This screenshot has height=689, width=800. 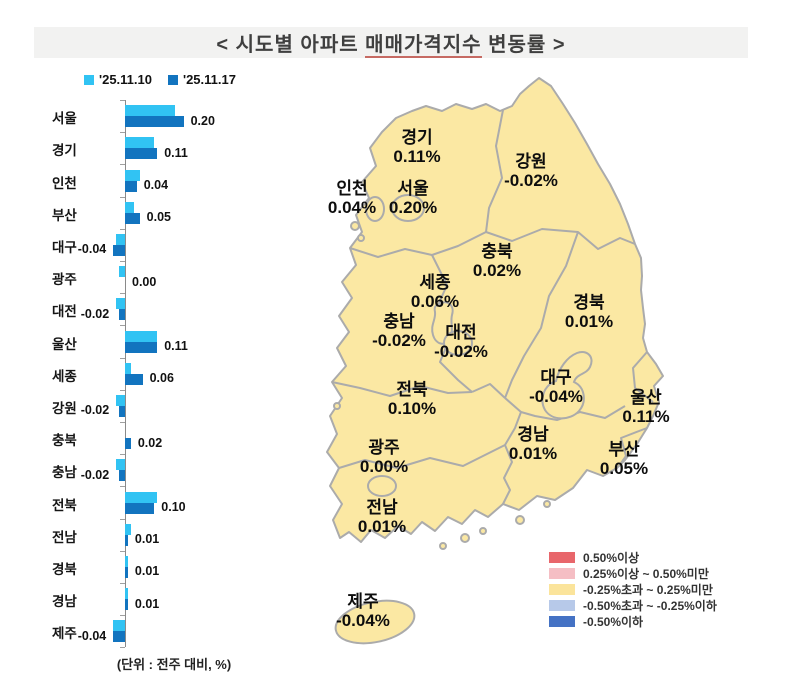 I want to click on map-label-제주: 제주 -0.04%, so click(x=363, y=611).